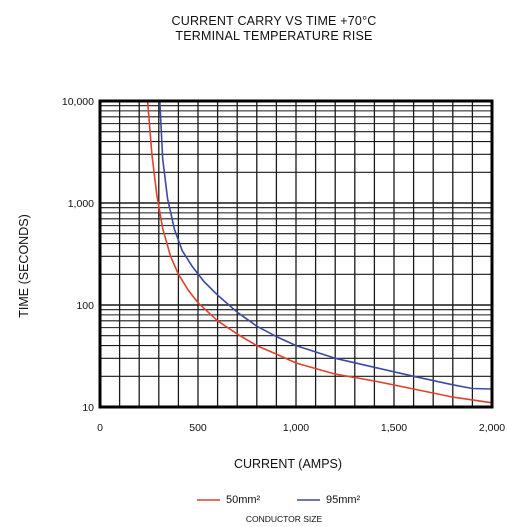 The width and height of the screenshot is (508, 527). Describe the element at coordinates (284, 519) in the screenshot. I see `legend-caption: CONDUCTOR SIZE` at that location.